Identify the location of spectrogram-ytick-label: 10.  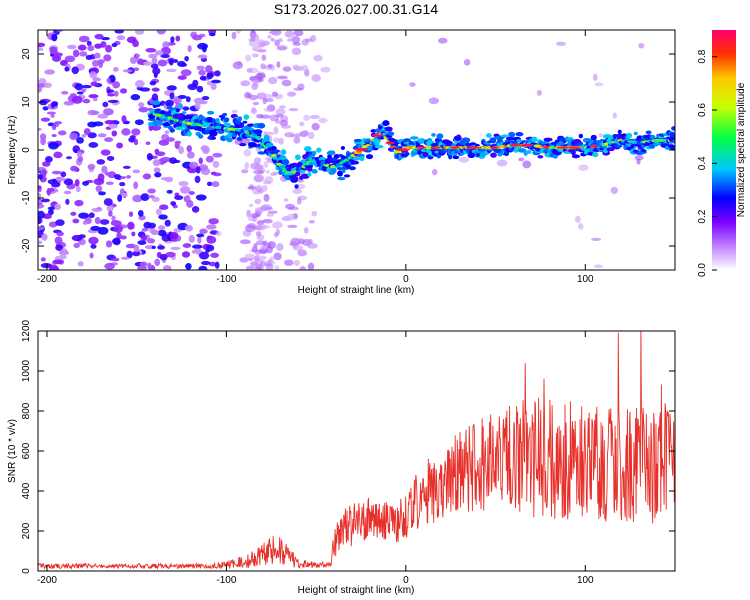
(26, 102).